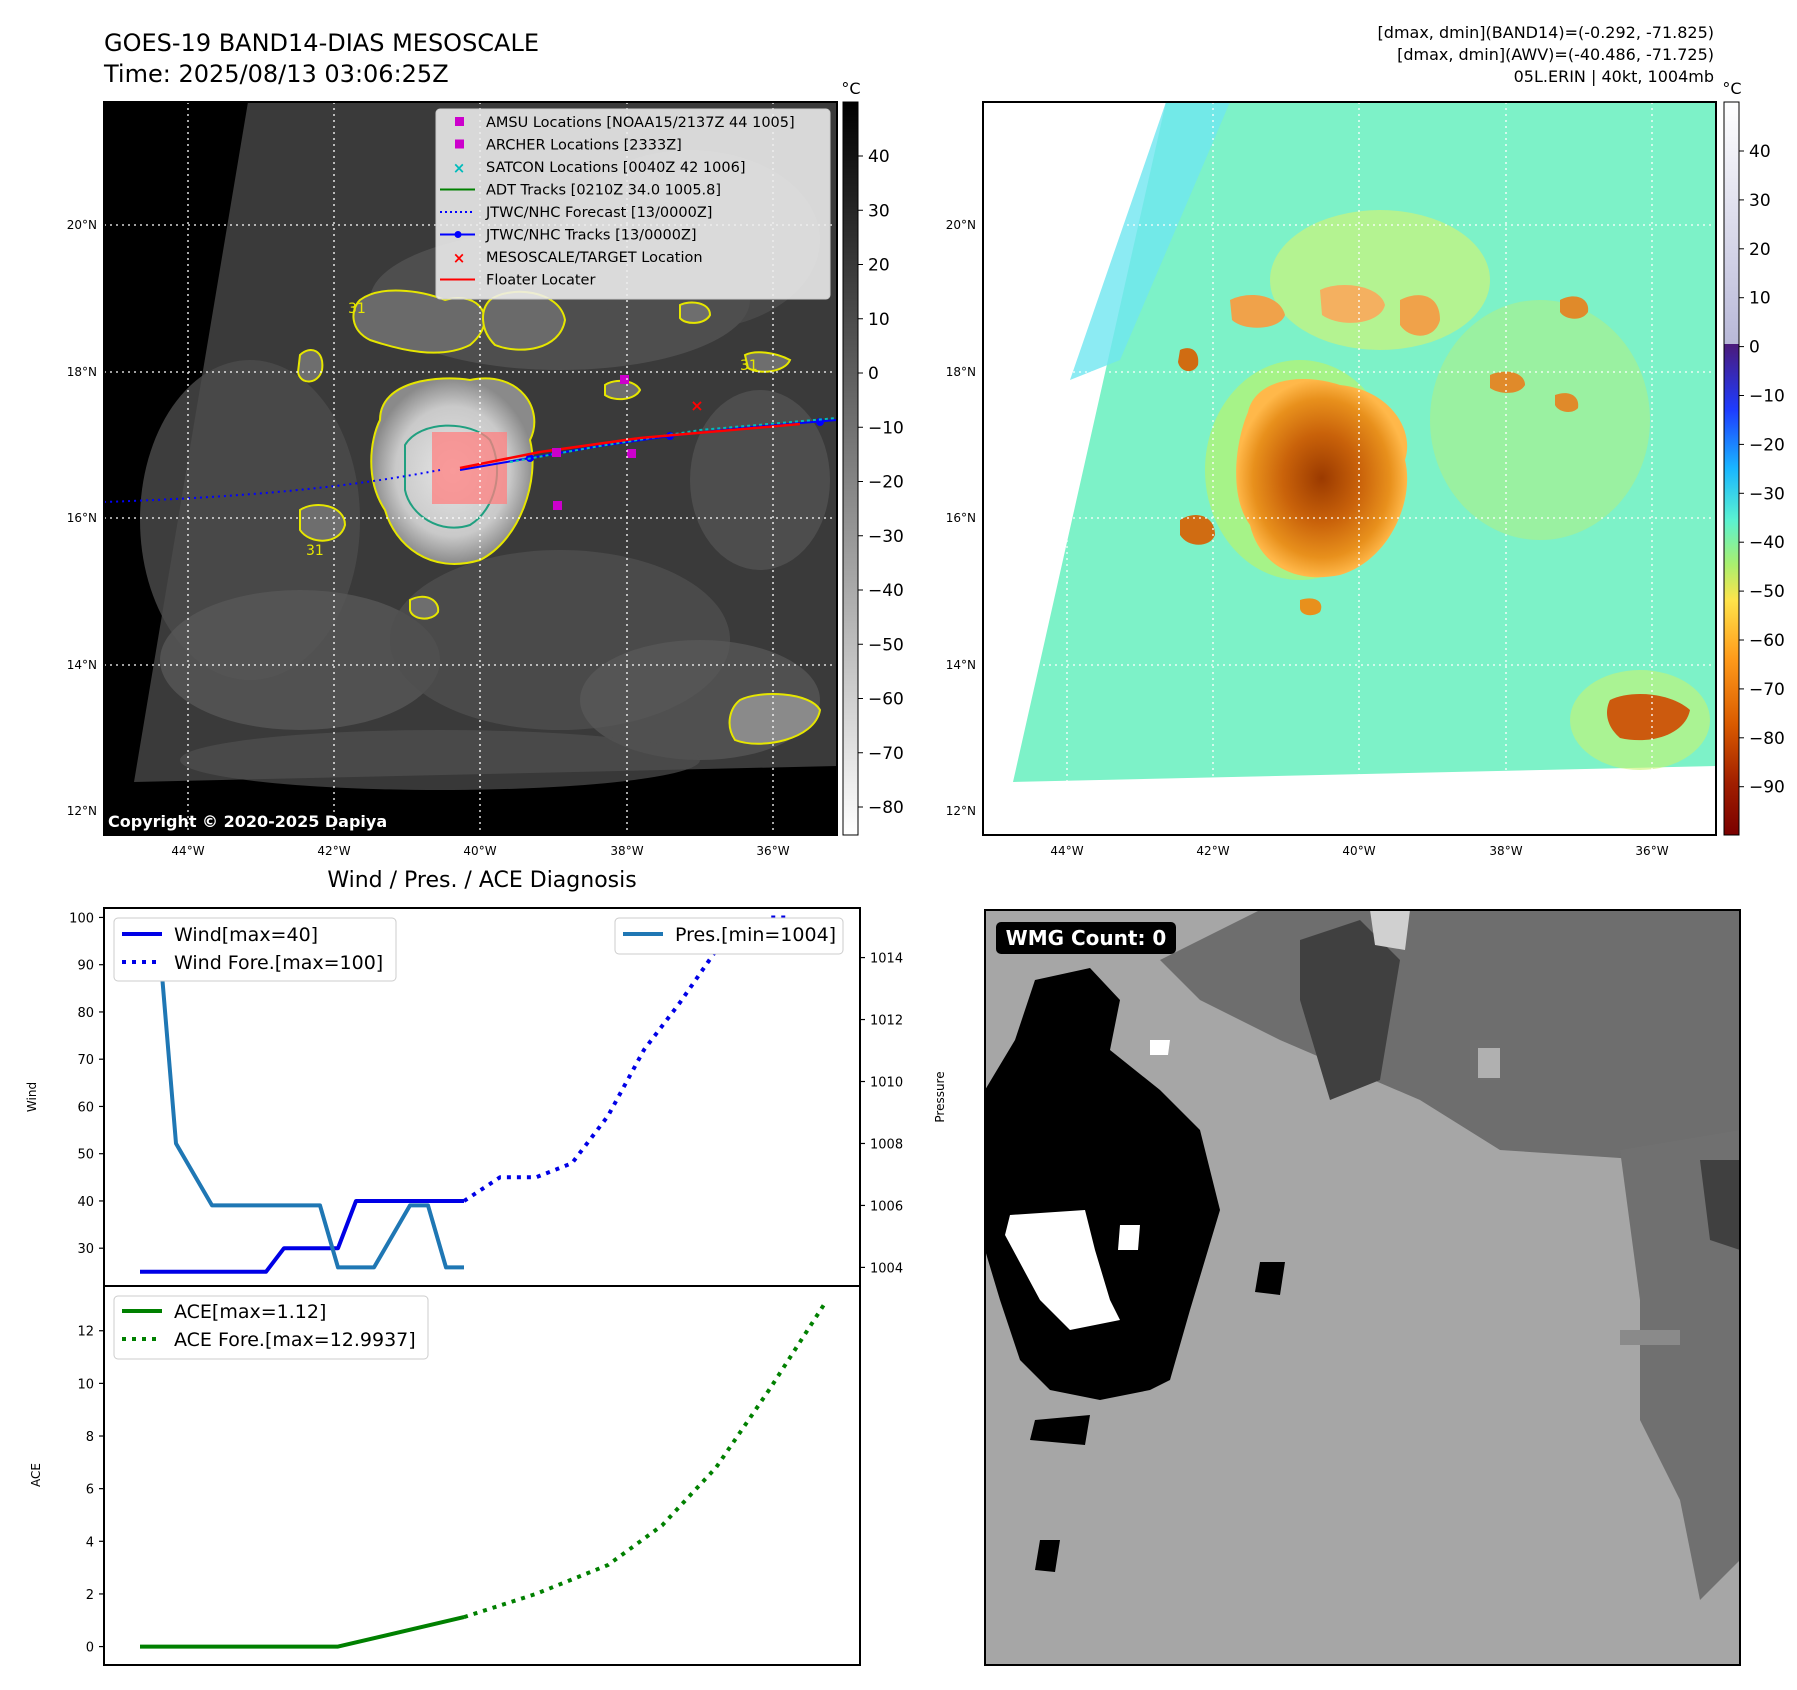 The image size is (1797, 1690). Describe the element at coordinates (640, 123) in the screenshot. I see `map-legend-label: AMSU Locations [NOAA15/2137Z 44 1005]` at that location.